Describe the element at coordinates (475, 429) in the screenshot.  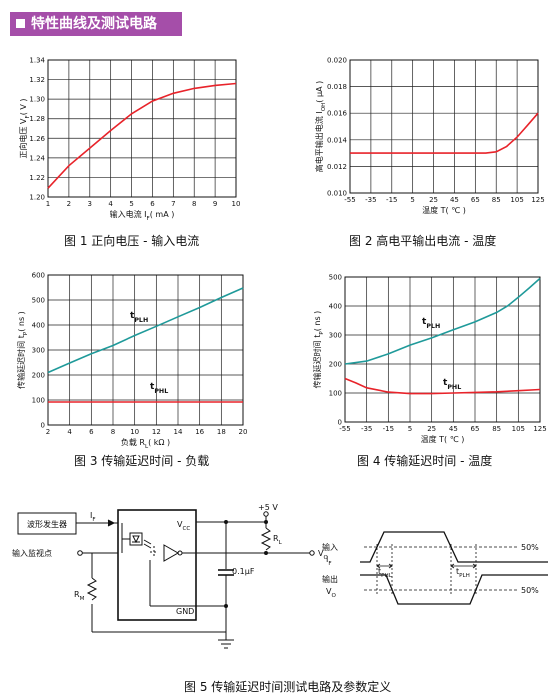
I see `x-tick-label: 65` at that location.